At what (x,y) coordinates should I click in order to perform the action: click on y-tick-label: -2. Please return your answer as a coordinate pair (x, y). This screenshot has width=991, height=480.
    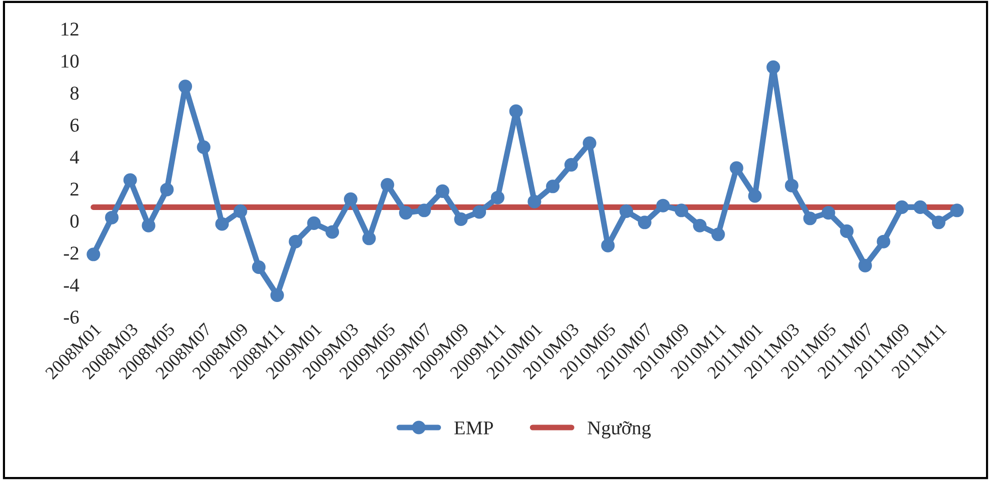
    Looking at the image, I should click on (71, 253).